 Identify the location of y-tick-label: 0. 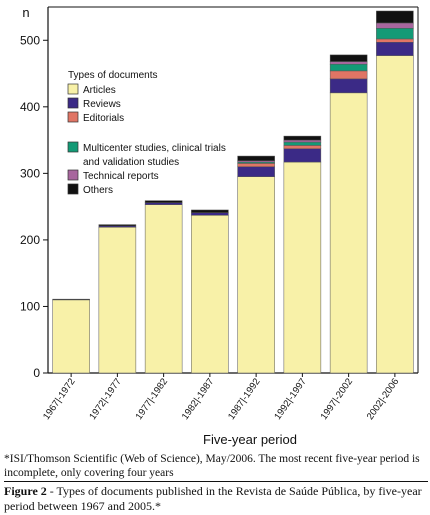
(36, 373).